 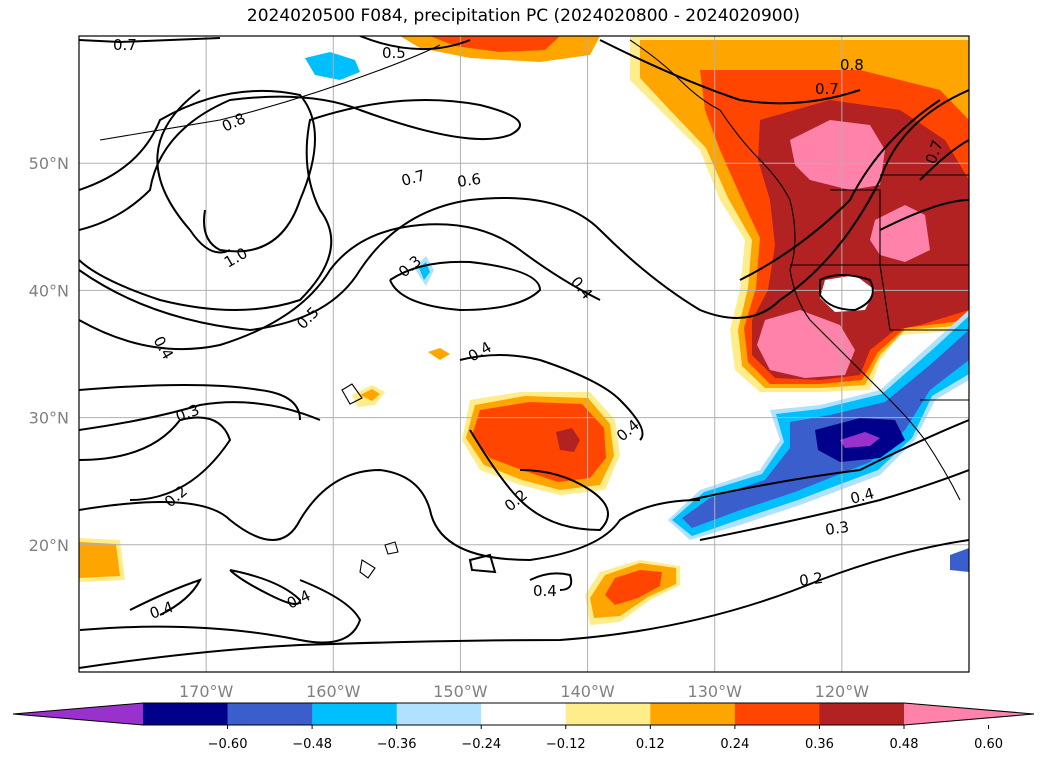 What do you see at coordinates (524, 691) in the screenshot?
I see `longitude-tick-labels: 170°W 160°W 150°W 140°W 130°W 120°W` at bounding box center [524, 691].